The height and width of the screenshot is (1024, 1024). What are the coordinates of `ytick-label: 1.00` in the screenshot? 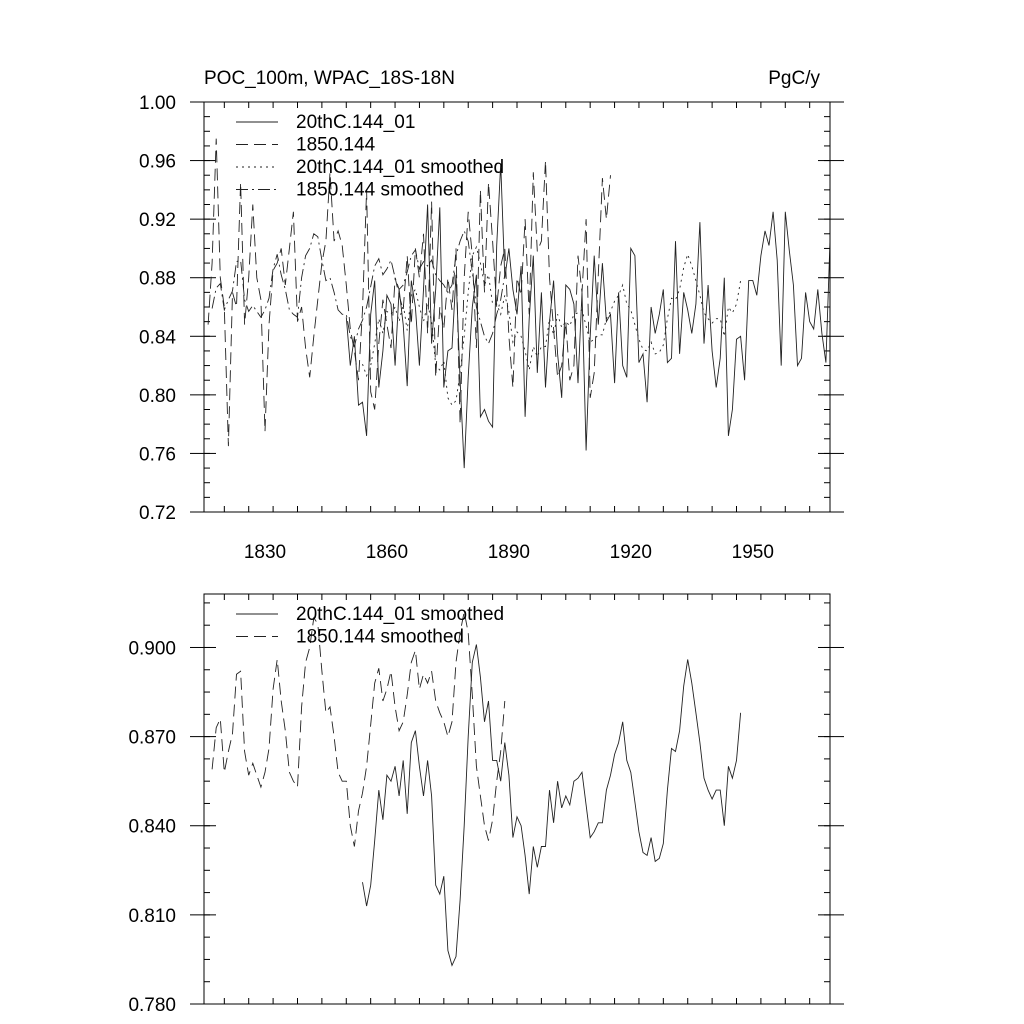 It's located at (157, 103).